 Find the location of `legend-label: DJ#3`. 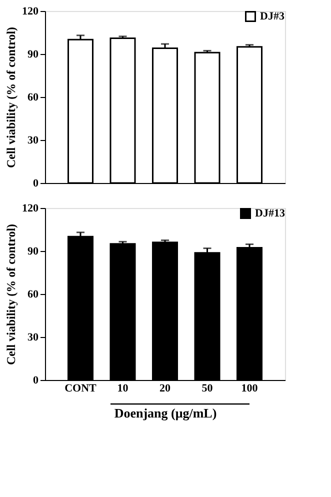

legend-label: DJ#3 is located at coordinates (272, 16).